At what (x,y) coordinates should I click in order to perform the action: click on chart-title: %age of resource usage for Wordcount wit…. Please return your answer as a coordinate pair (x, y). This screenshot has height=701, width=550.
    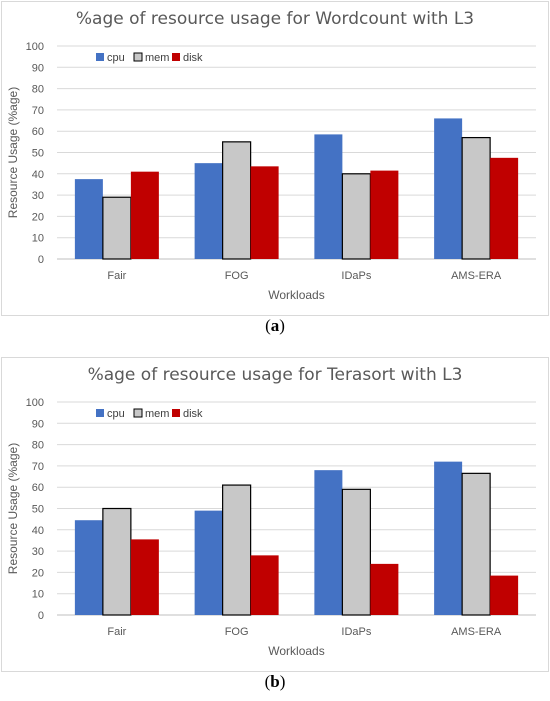
    Looking at the image, I should click on (275, 19).